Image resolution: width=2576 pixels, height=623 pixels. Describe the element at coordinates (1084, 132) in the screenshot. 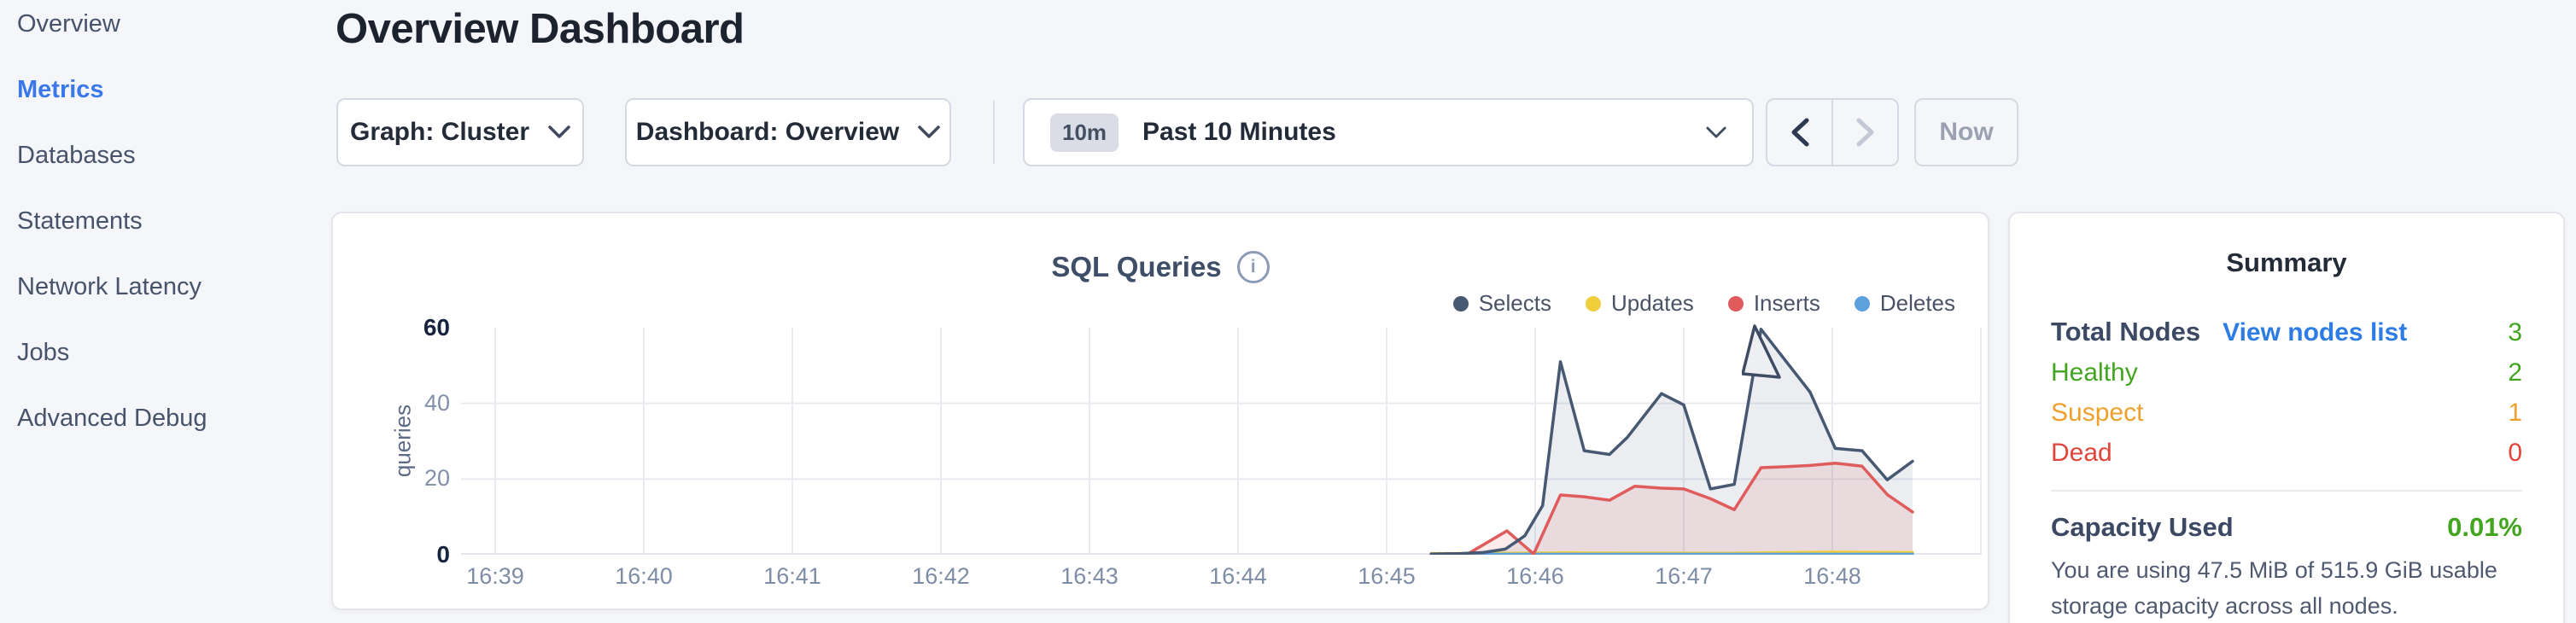

I see `time-range-badge: 10m` at that location.